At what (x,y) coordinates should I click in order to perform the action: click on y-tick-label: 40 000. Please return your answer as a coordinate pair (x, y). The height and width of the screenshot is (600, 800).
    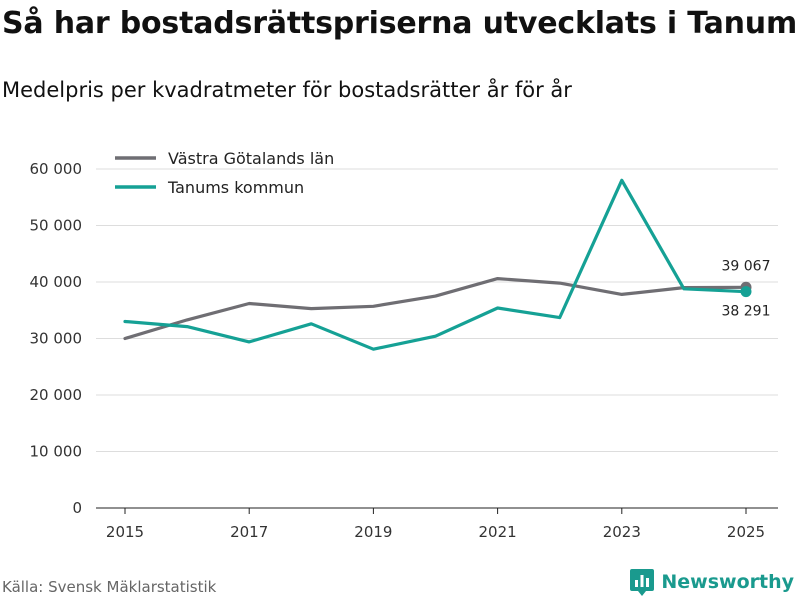
    Looking at the image, I should click on (56, 282).